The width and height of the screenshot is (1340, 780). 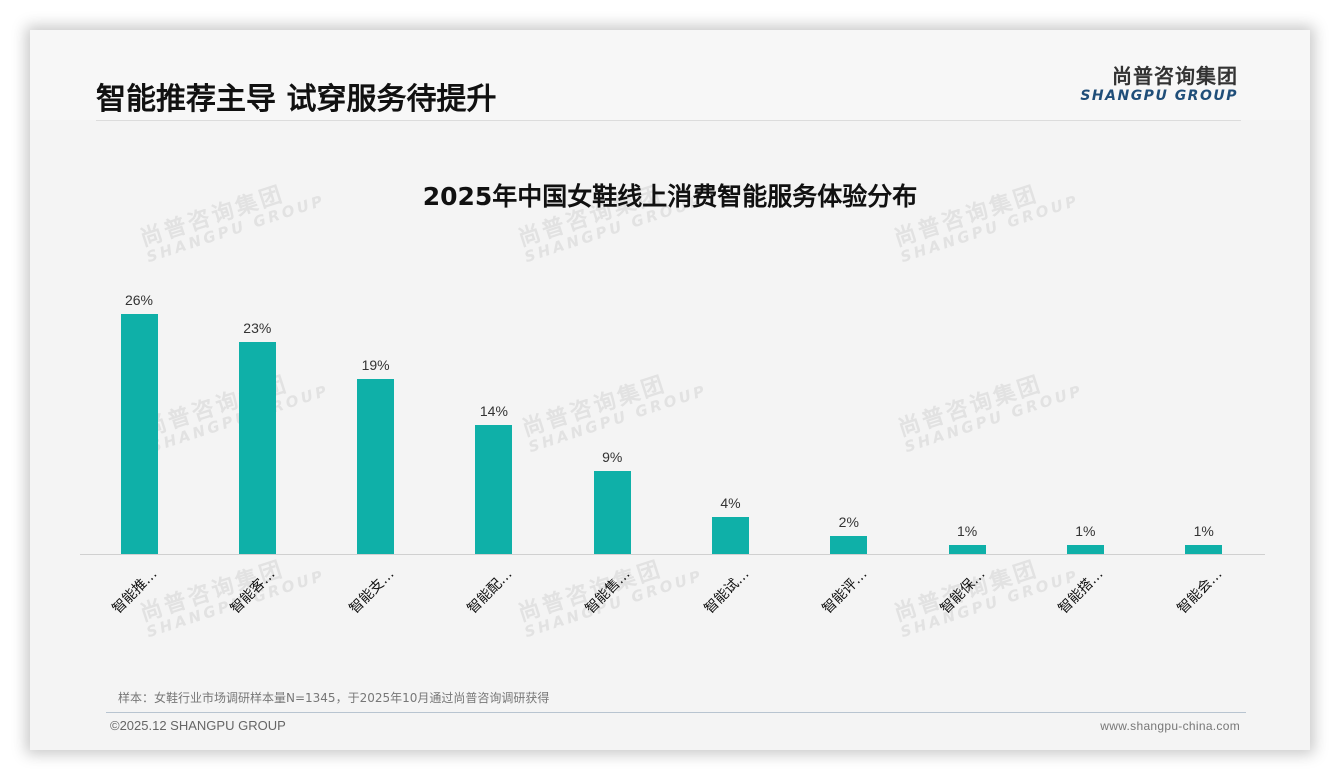 What do you see at coordinates (493, 411) in the screenshot?
I see `bar-value-label: 14%` at bounding box center [493, 411].